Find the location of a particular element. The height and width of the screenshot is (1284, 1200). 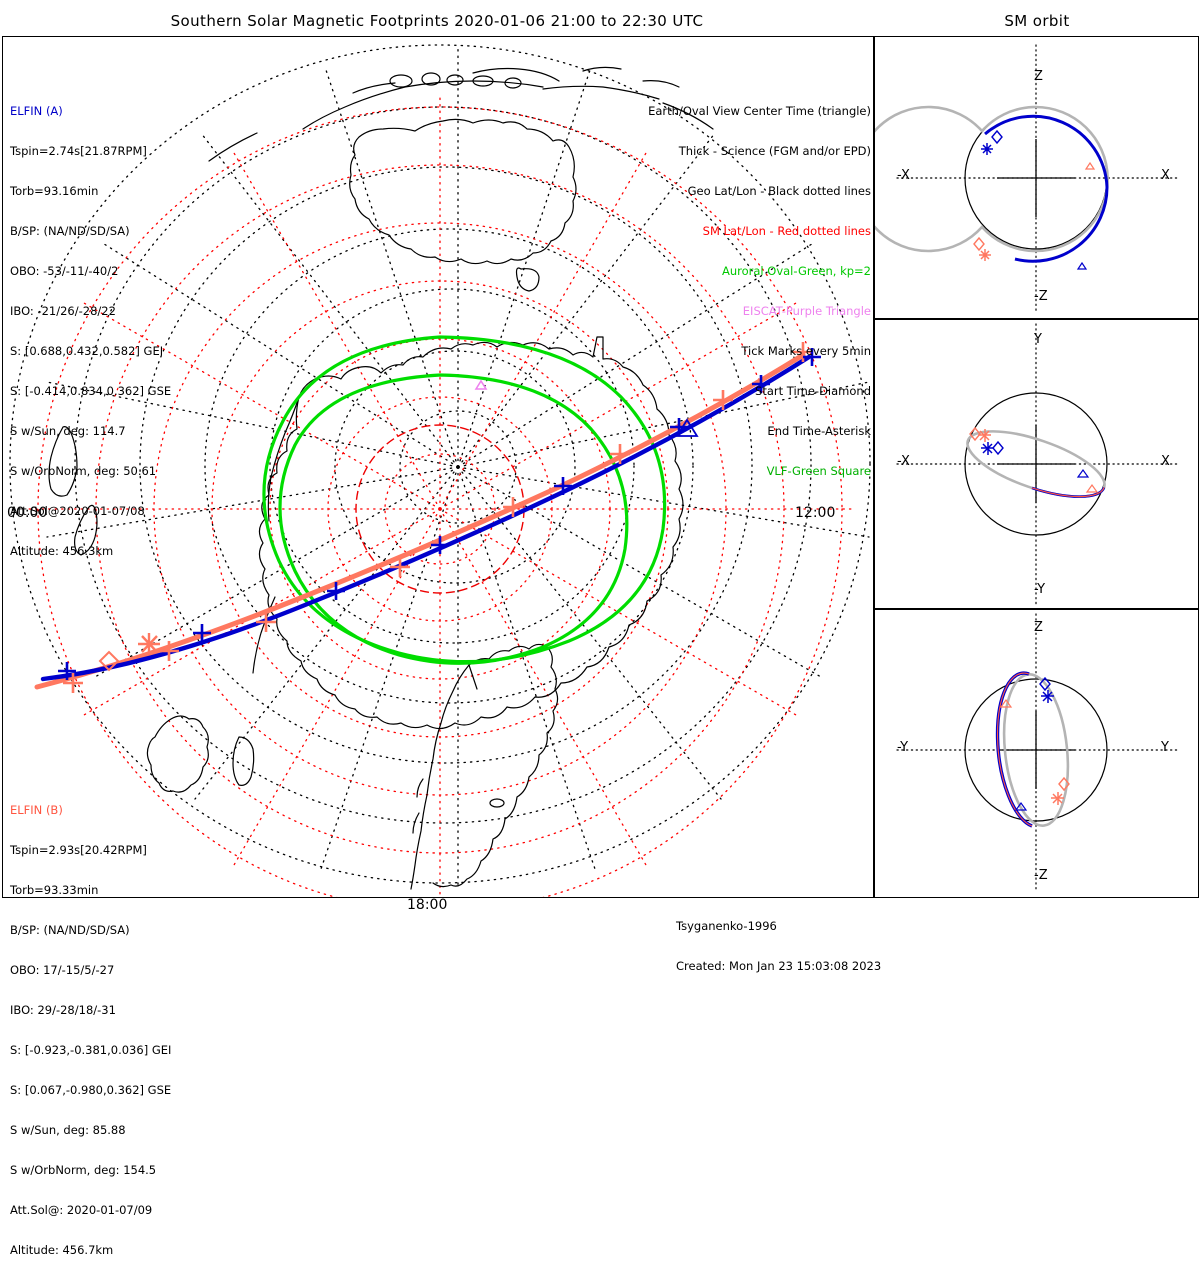

gray-orbit-yz is located at coordinates (1036, 750).